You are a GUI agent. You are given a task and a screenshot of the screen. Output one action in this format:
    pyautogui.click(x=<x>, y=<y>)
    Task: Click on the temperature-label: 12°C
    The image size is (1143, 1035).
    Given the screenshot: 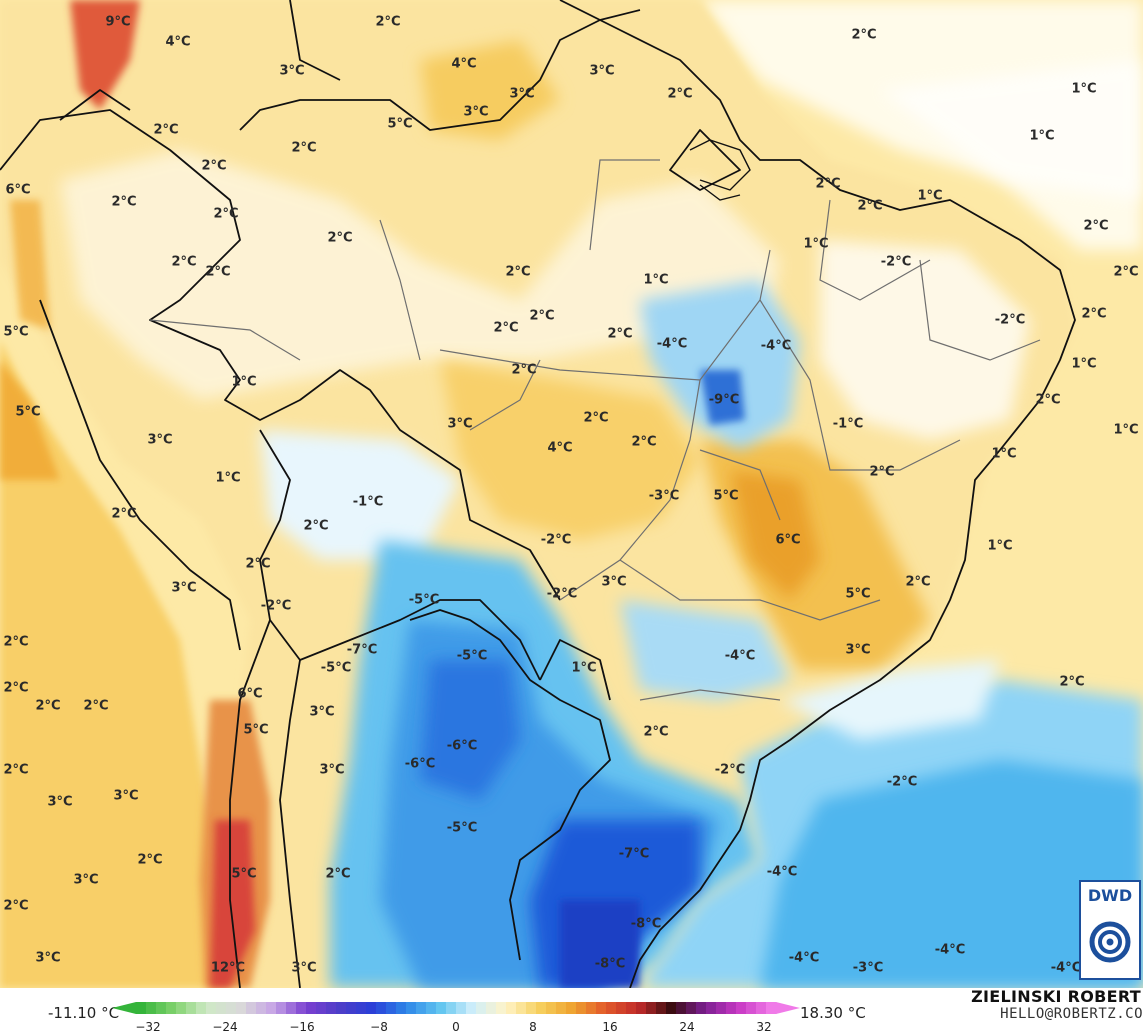 What is the action you would take?
    pyautogui.click(x=228, y=968)
    